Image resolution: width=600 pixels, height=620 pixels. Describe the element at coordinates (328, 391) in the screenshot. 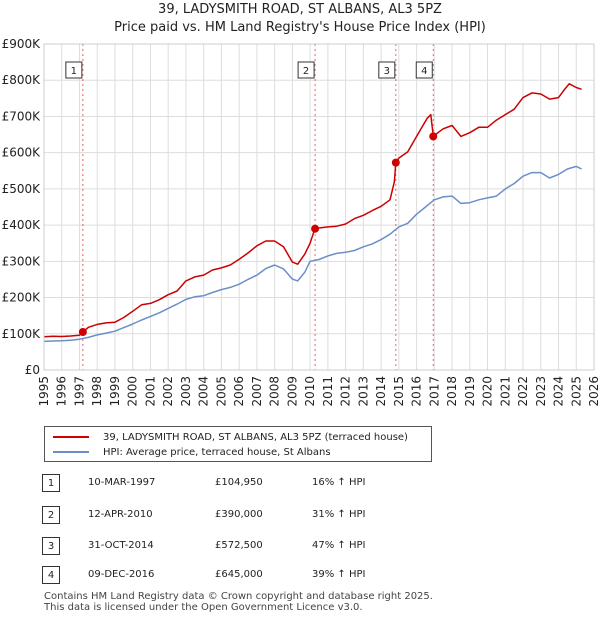

I see `x-tick-label: 2011` at that location.